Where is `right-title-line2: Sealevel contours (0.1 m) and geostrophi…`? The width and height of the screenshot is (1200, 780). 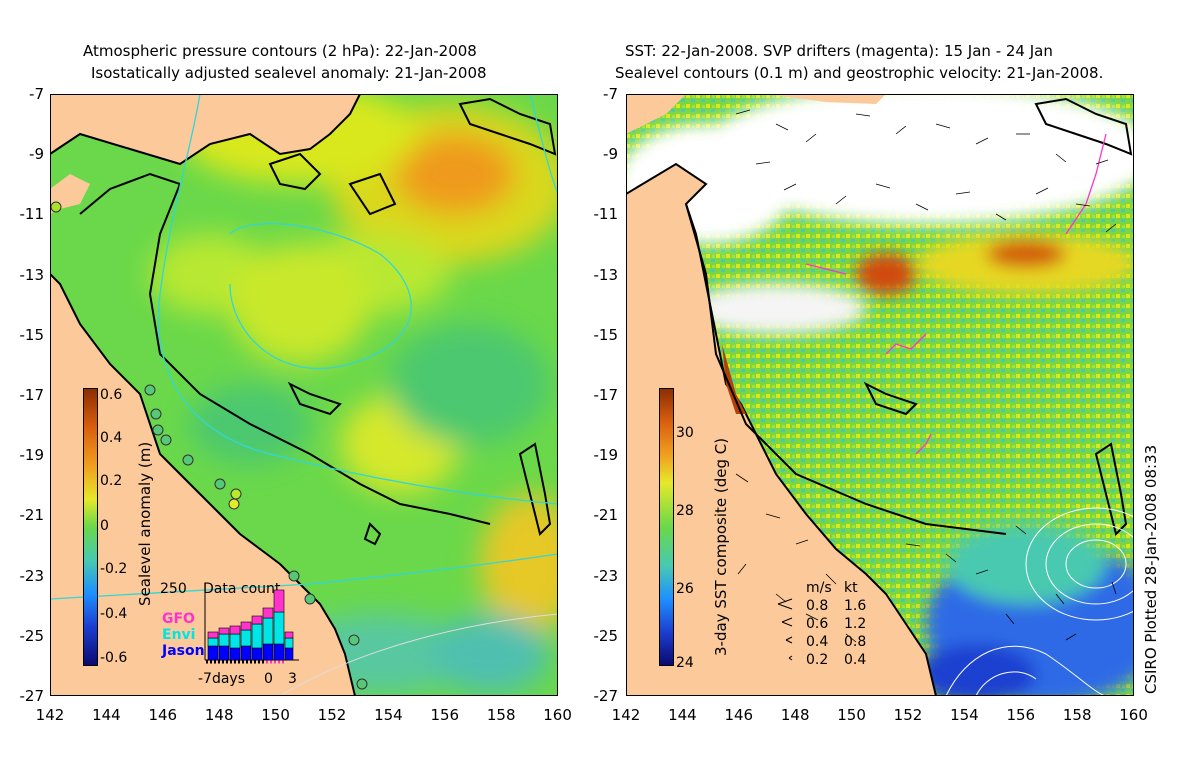
right-title-line2: Sealevel contours (0.1 m) and geostrophi… is located at coordinates (859, 73).